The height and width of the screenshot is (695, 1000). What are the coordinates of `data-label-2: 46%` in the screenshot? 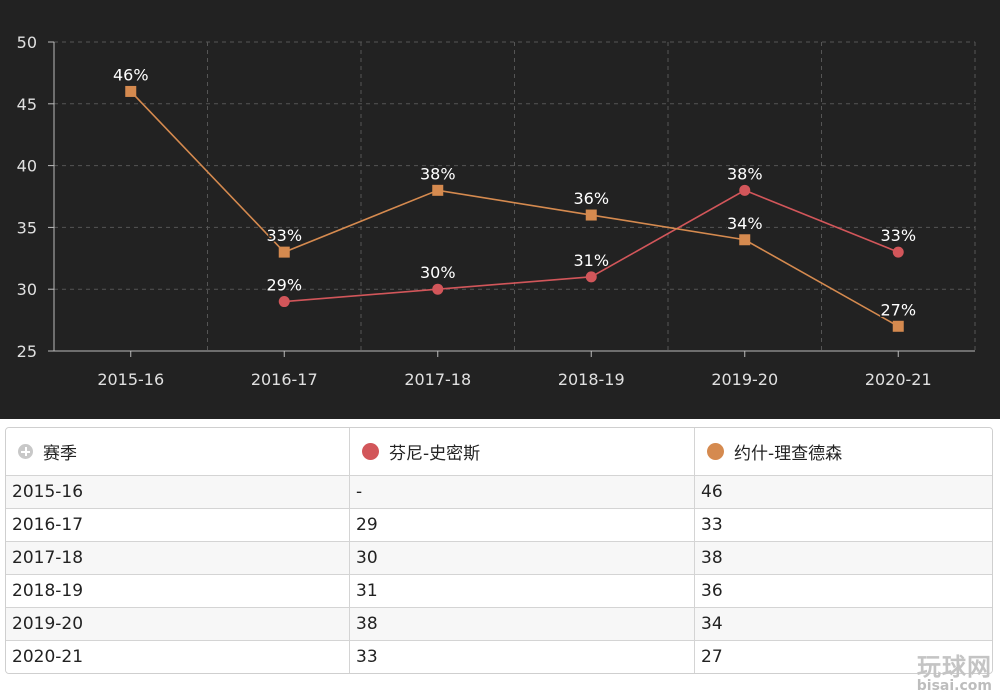 It's located at (131, 74).